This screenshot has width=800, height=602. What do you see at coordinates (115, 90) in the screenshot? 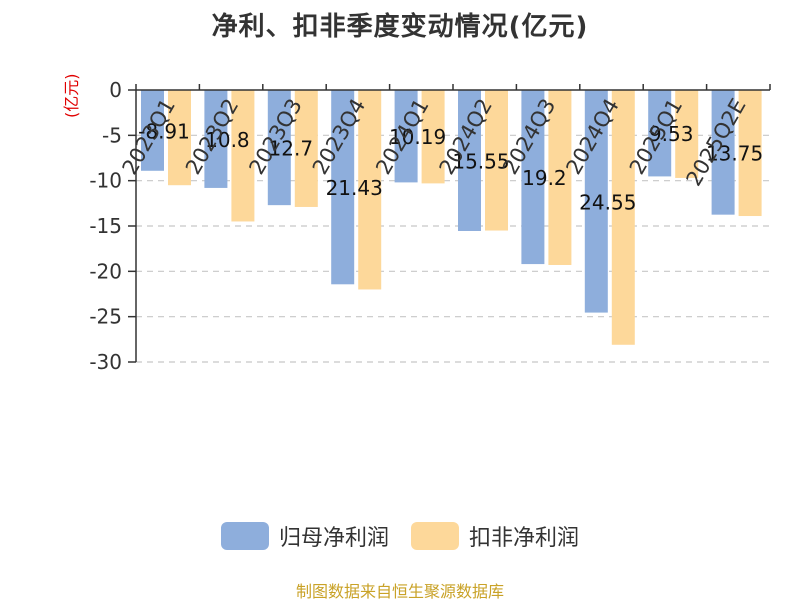
I see `y-tick-label: 0` at bounding box center [115, 90].